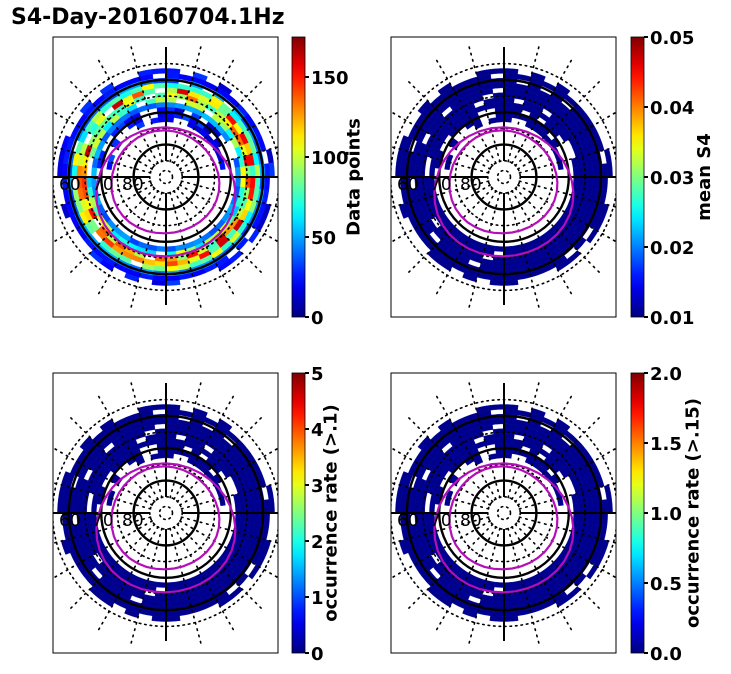  What do you see at coordinates (666, 374) in the screenshot?
I see `colorbar-tick-label: 2.0` at bounding box center [666, 374].